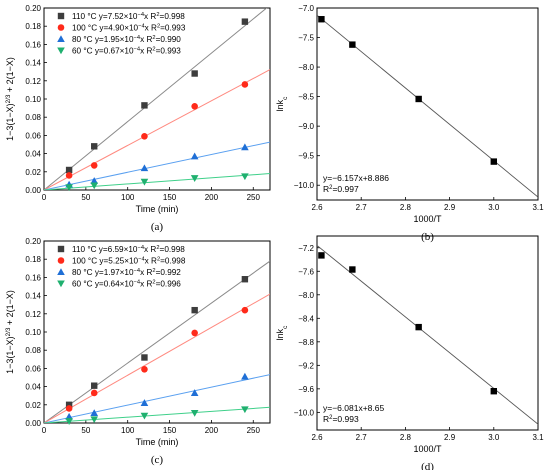 The image size is (550, 470). What do you see at coordinates (157, 209) in the screenshot?
I see `x-axis-title: Time (min)` at bounding box center [157, 209].